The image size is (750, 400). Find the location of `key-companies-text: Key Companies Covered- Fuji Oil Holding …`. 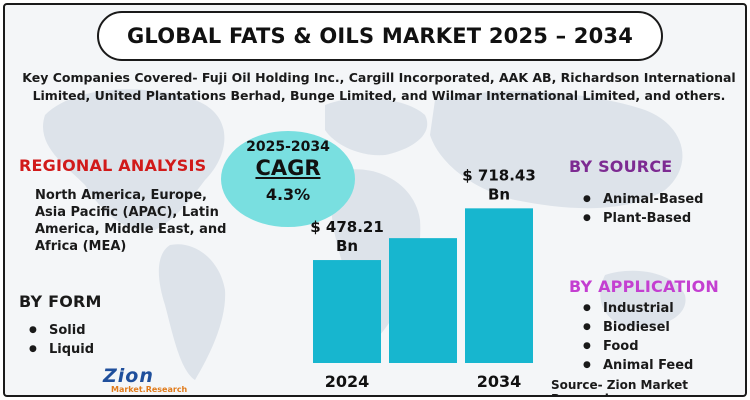

key-companies-text: Key Companies Covered- Fuji Oil Holding … is located at coordinates (379, 86).